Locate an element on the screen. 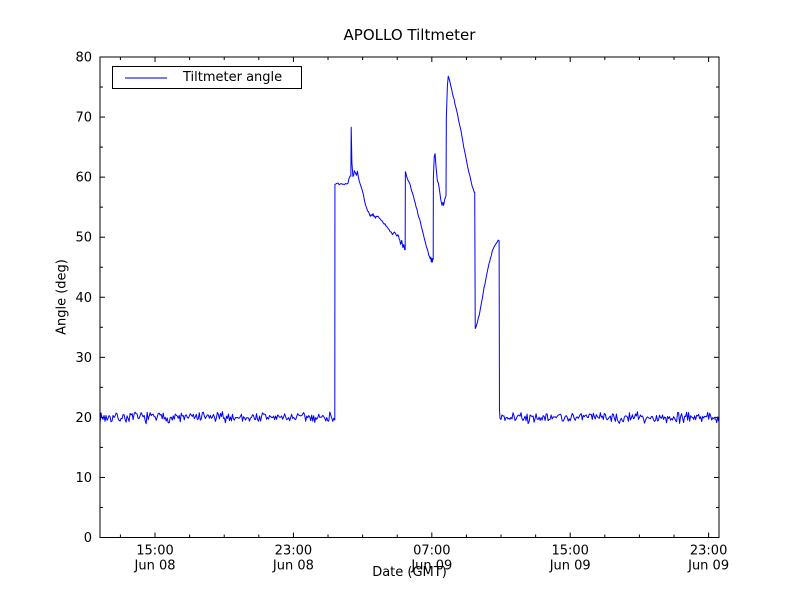 The image size is (800, 600). chart-title: APOLLO Tiltmeter is located at coordinates (409, 35).